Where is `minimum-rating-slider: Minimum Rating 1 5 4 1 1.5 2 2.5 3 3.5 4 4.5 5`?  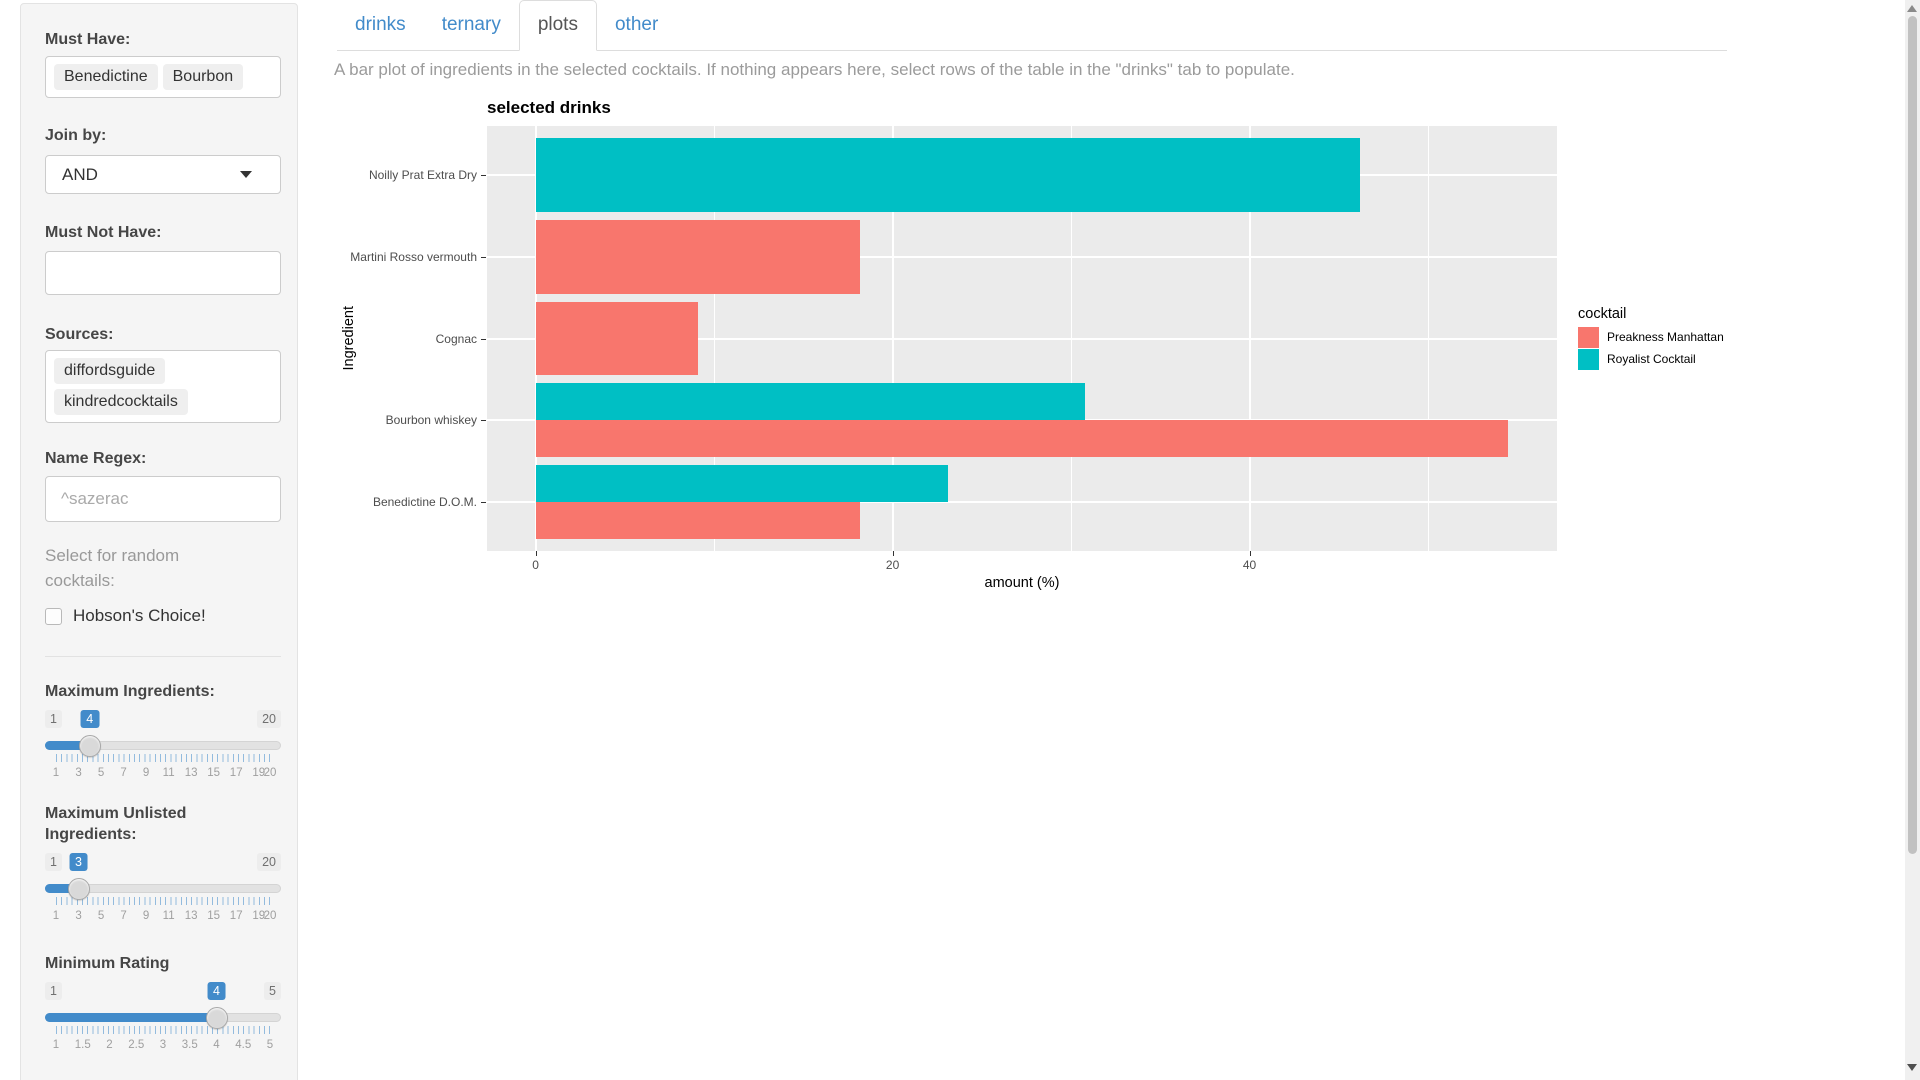 minimum-rating-slider: Minimum Rating 1 5 4 1 1.5 2 2.5 3 3.5 4 4.5 5 is located at coordinates (163, 1008).